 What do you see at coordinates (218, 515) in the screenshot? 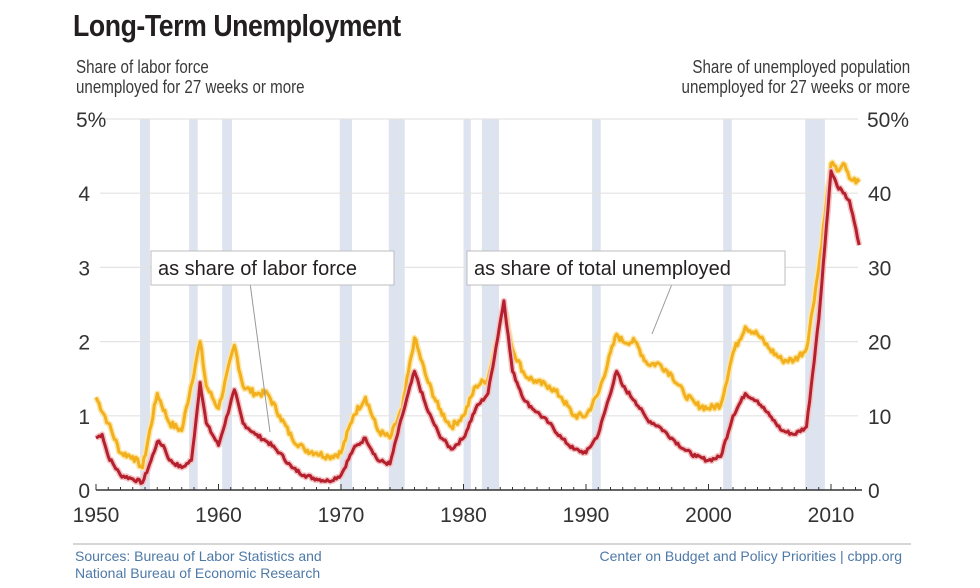
I see `x-tick-label: 1960` at bounding box center [218, 515].